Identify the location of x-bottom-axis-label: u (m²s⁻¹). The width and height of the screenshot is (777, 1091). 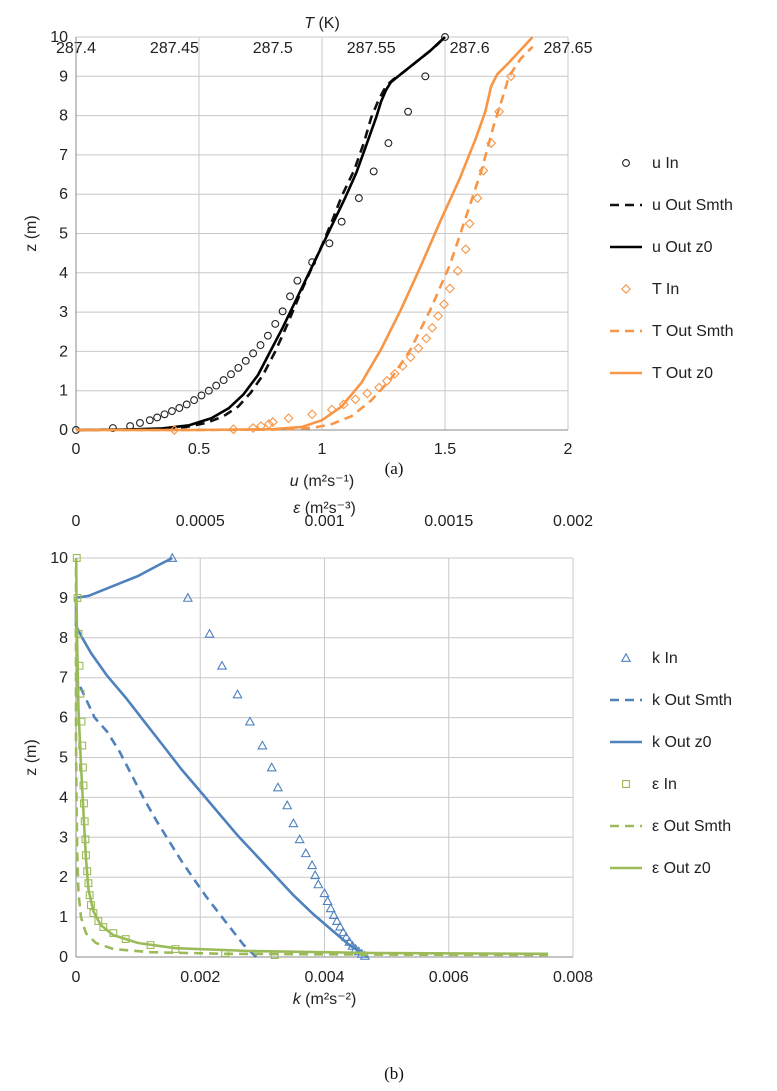
(322, 481).